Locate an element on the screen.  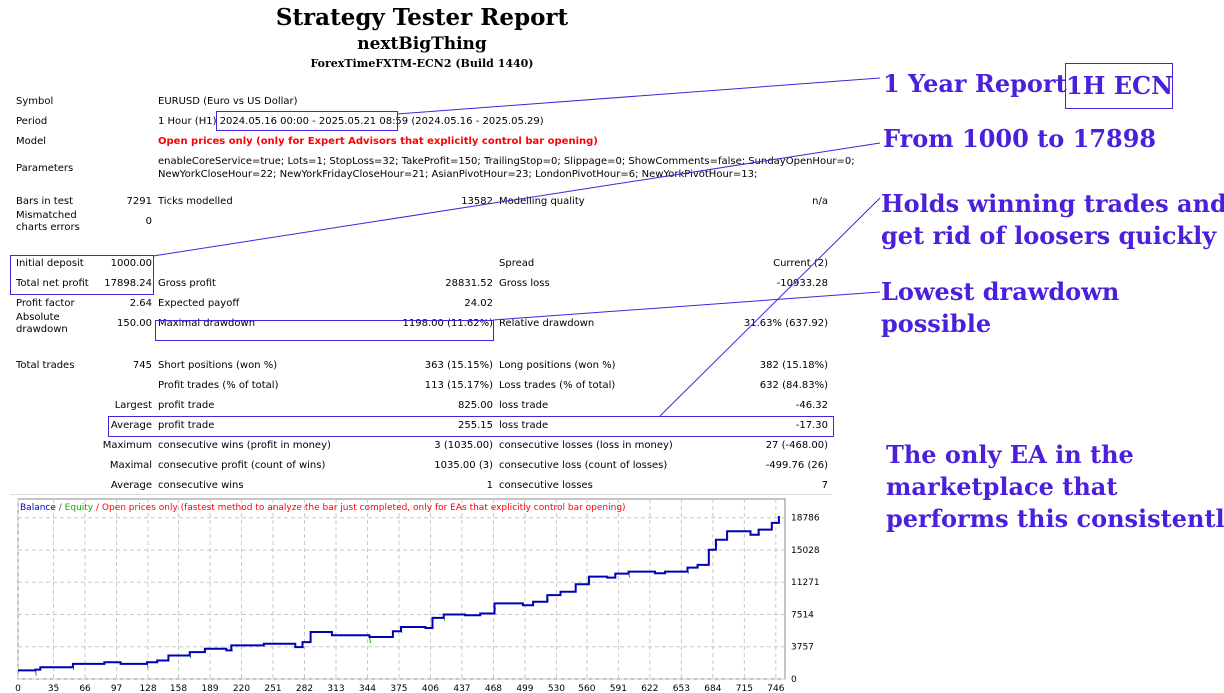
row-v3-value: 382 (15.18%) is located at coordinates (793, 365).